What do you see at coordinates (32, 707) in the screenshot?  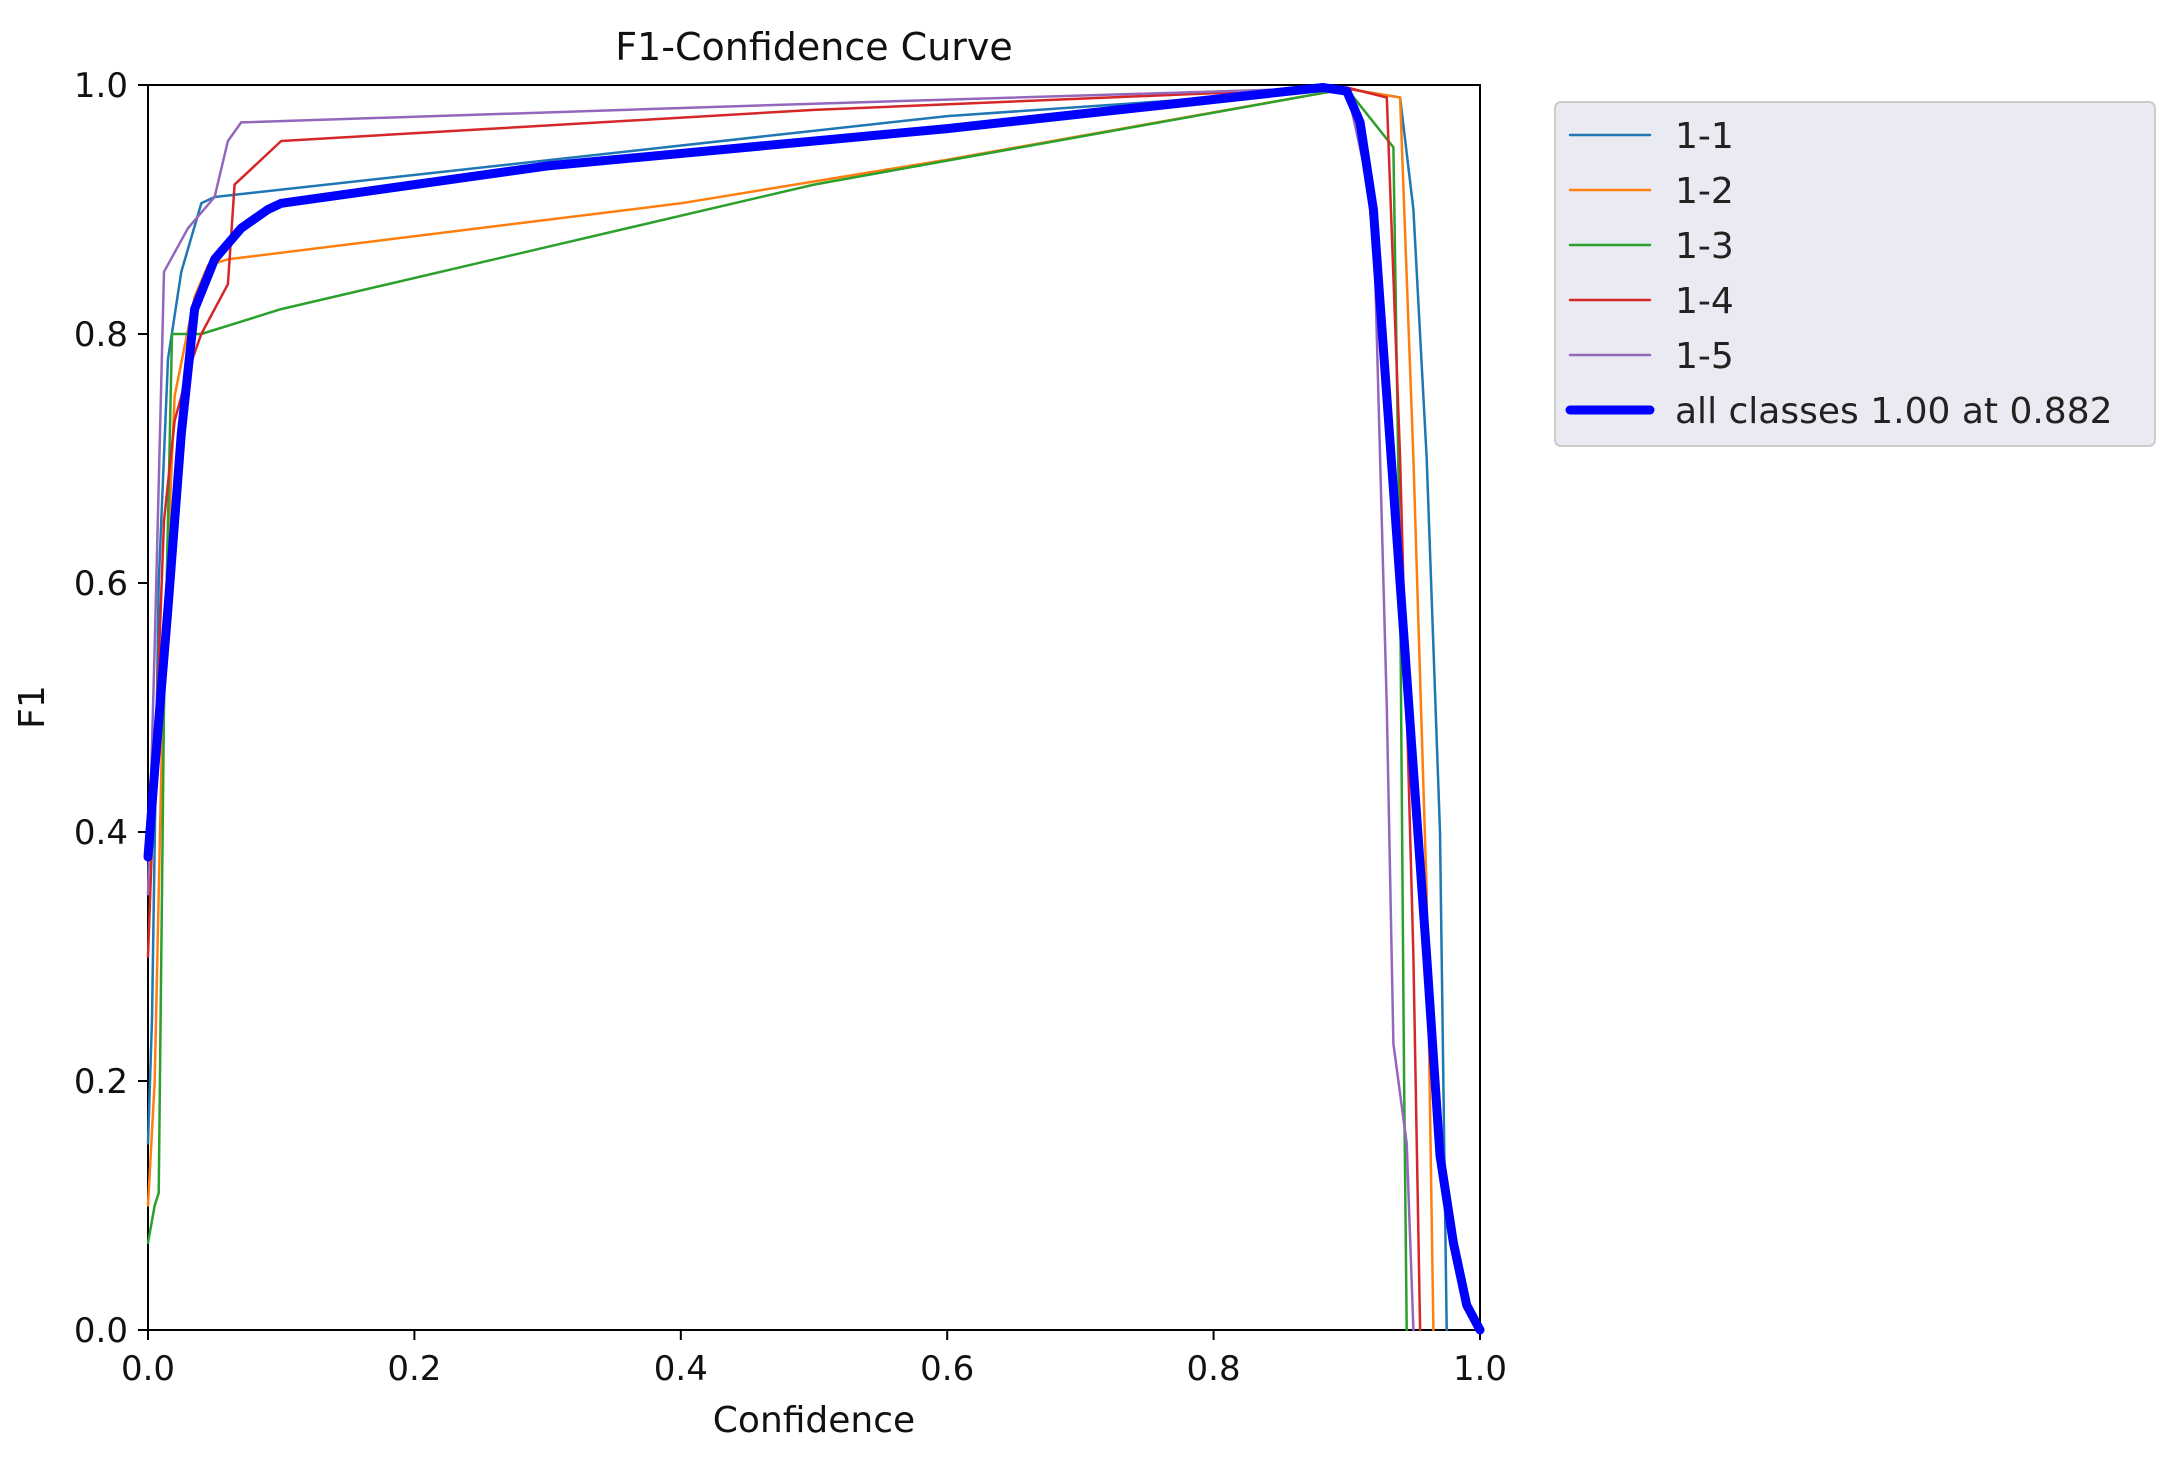 I see `y-axis-label: F1` at bounding box center [32, 707].